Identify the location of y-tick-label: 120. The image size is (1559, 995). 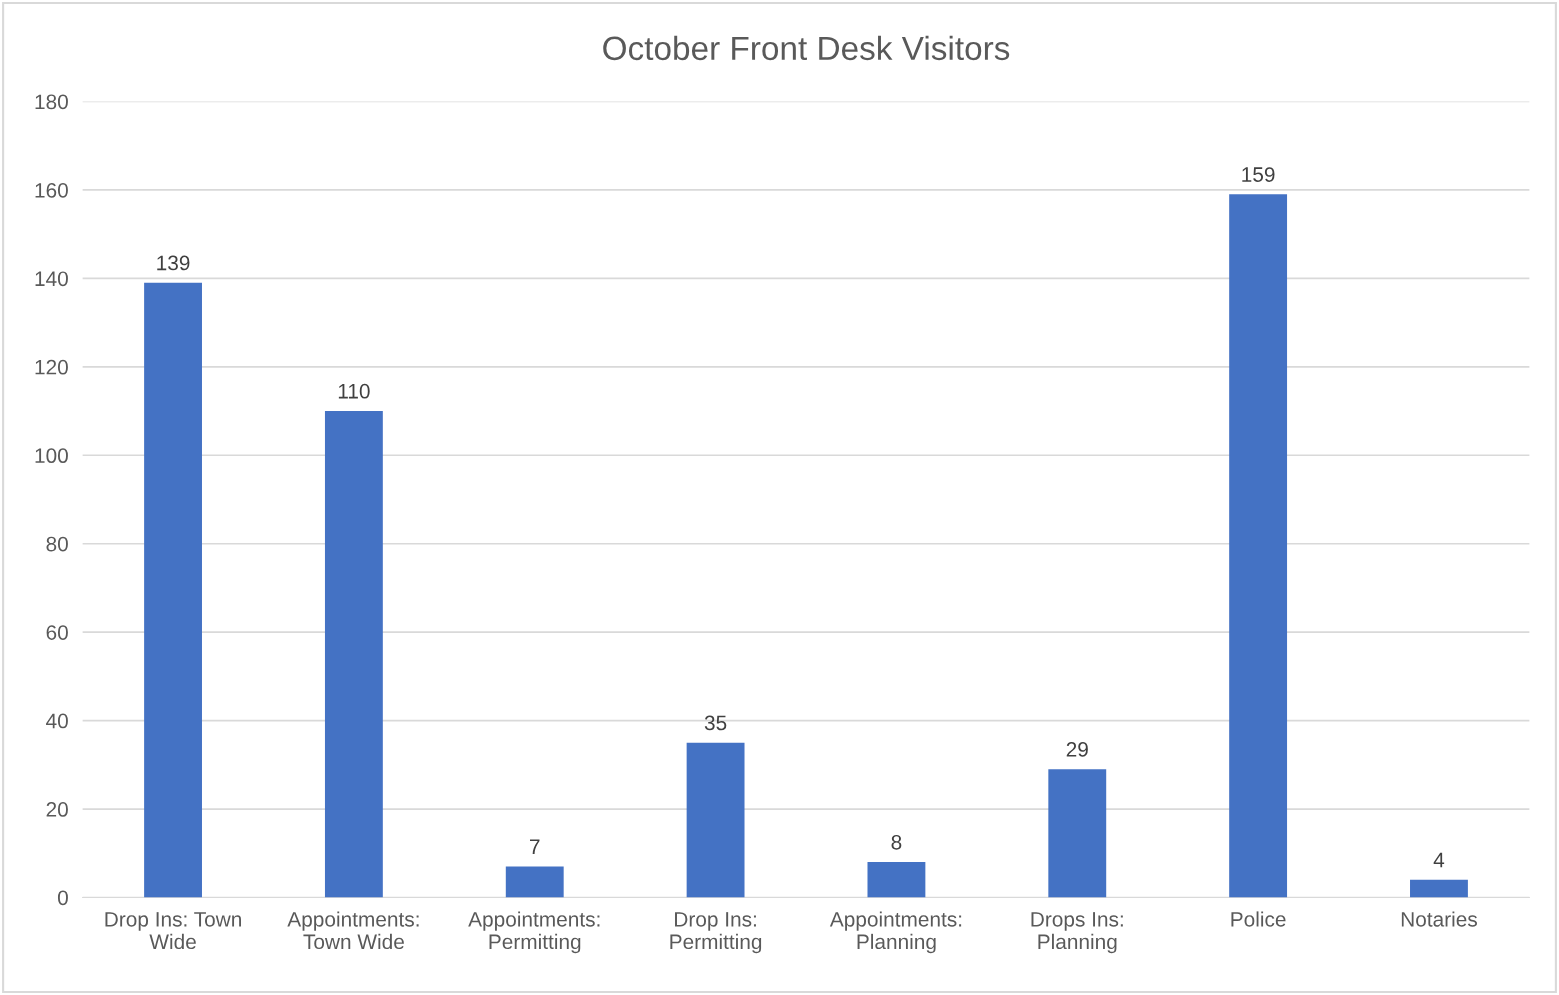
(51, 367).